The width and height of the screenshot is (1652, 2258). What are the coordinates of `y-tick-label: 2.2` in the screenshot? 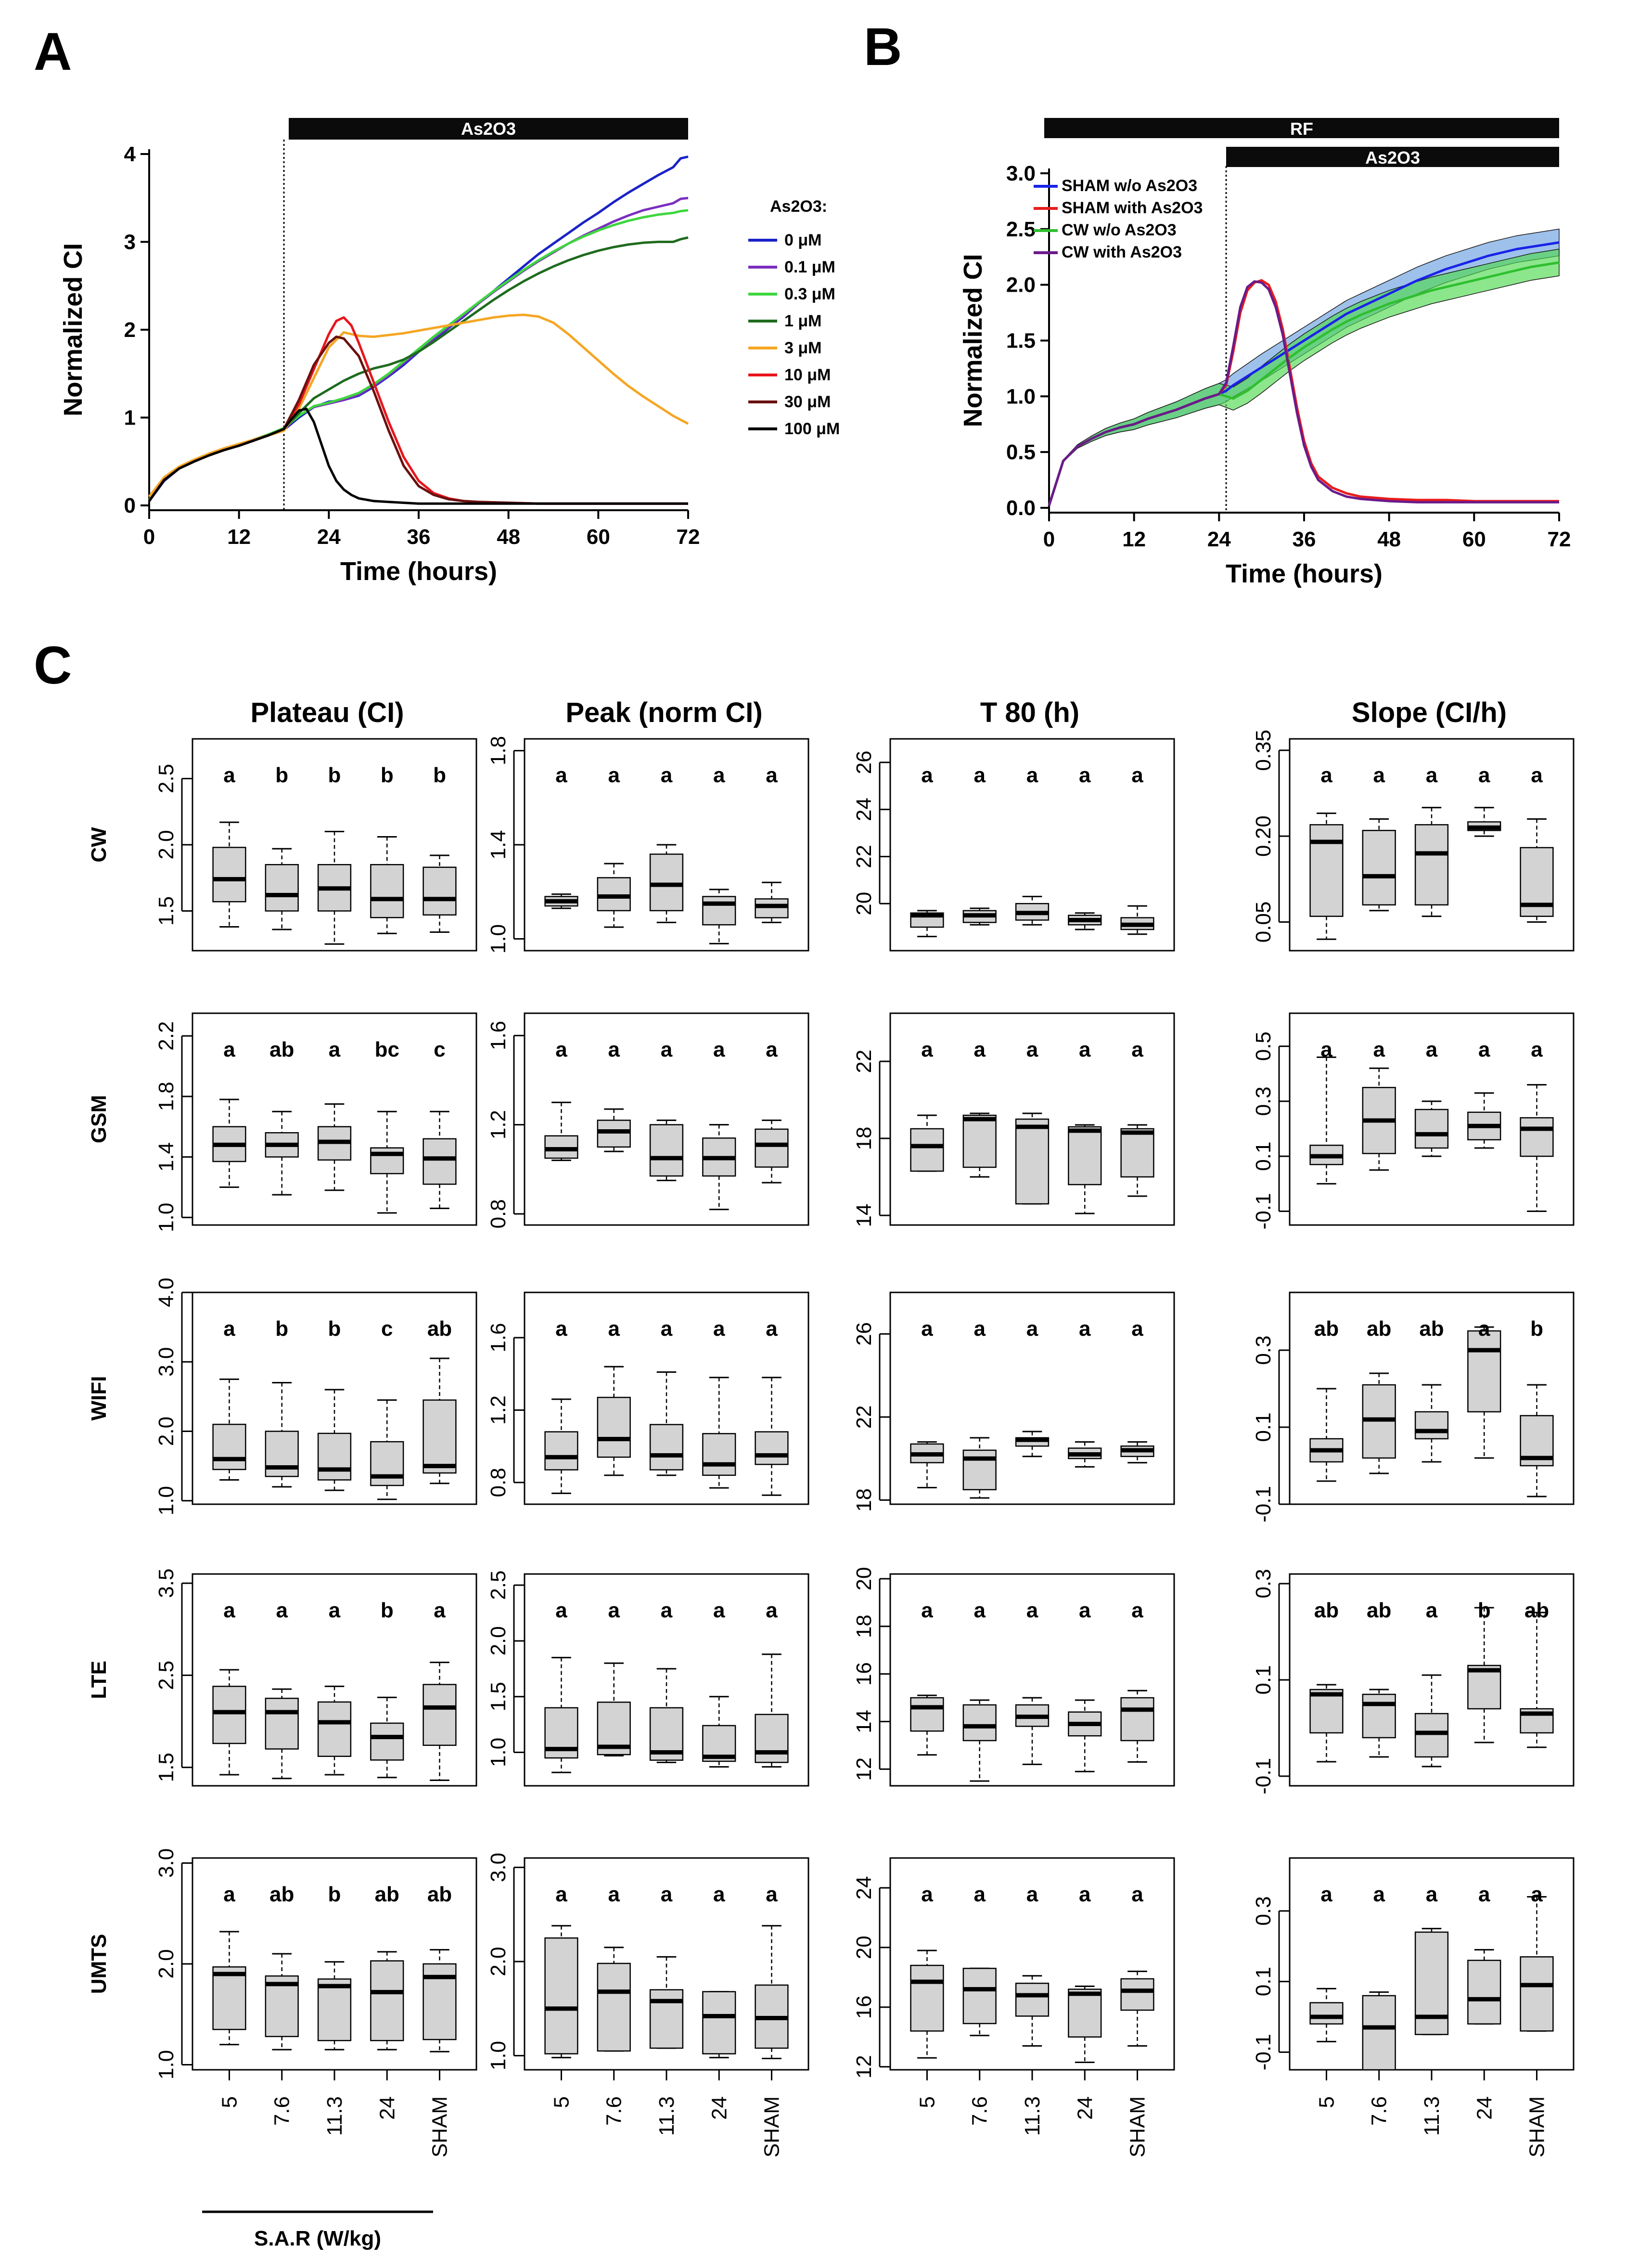 It's located at (166, 1036).